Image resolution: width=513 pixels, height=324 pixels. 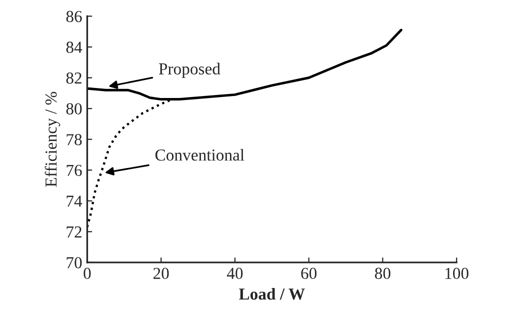 What do you see at coordinates (74, 262) in the screenshot?
I see `y-tick-label: 70` at bounding box center [74, 262].